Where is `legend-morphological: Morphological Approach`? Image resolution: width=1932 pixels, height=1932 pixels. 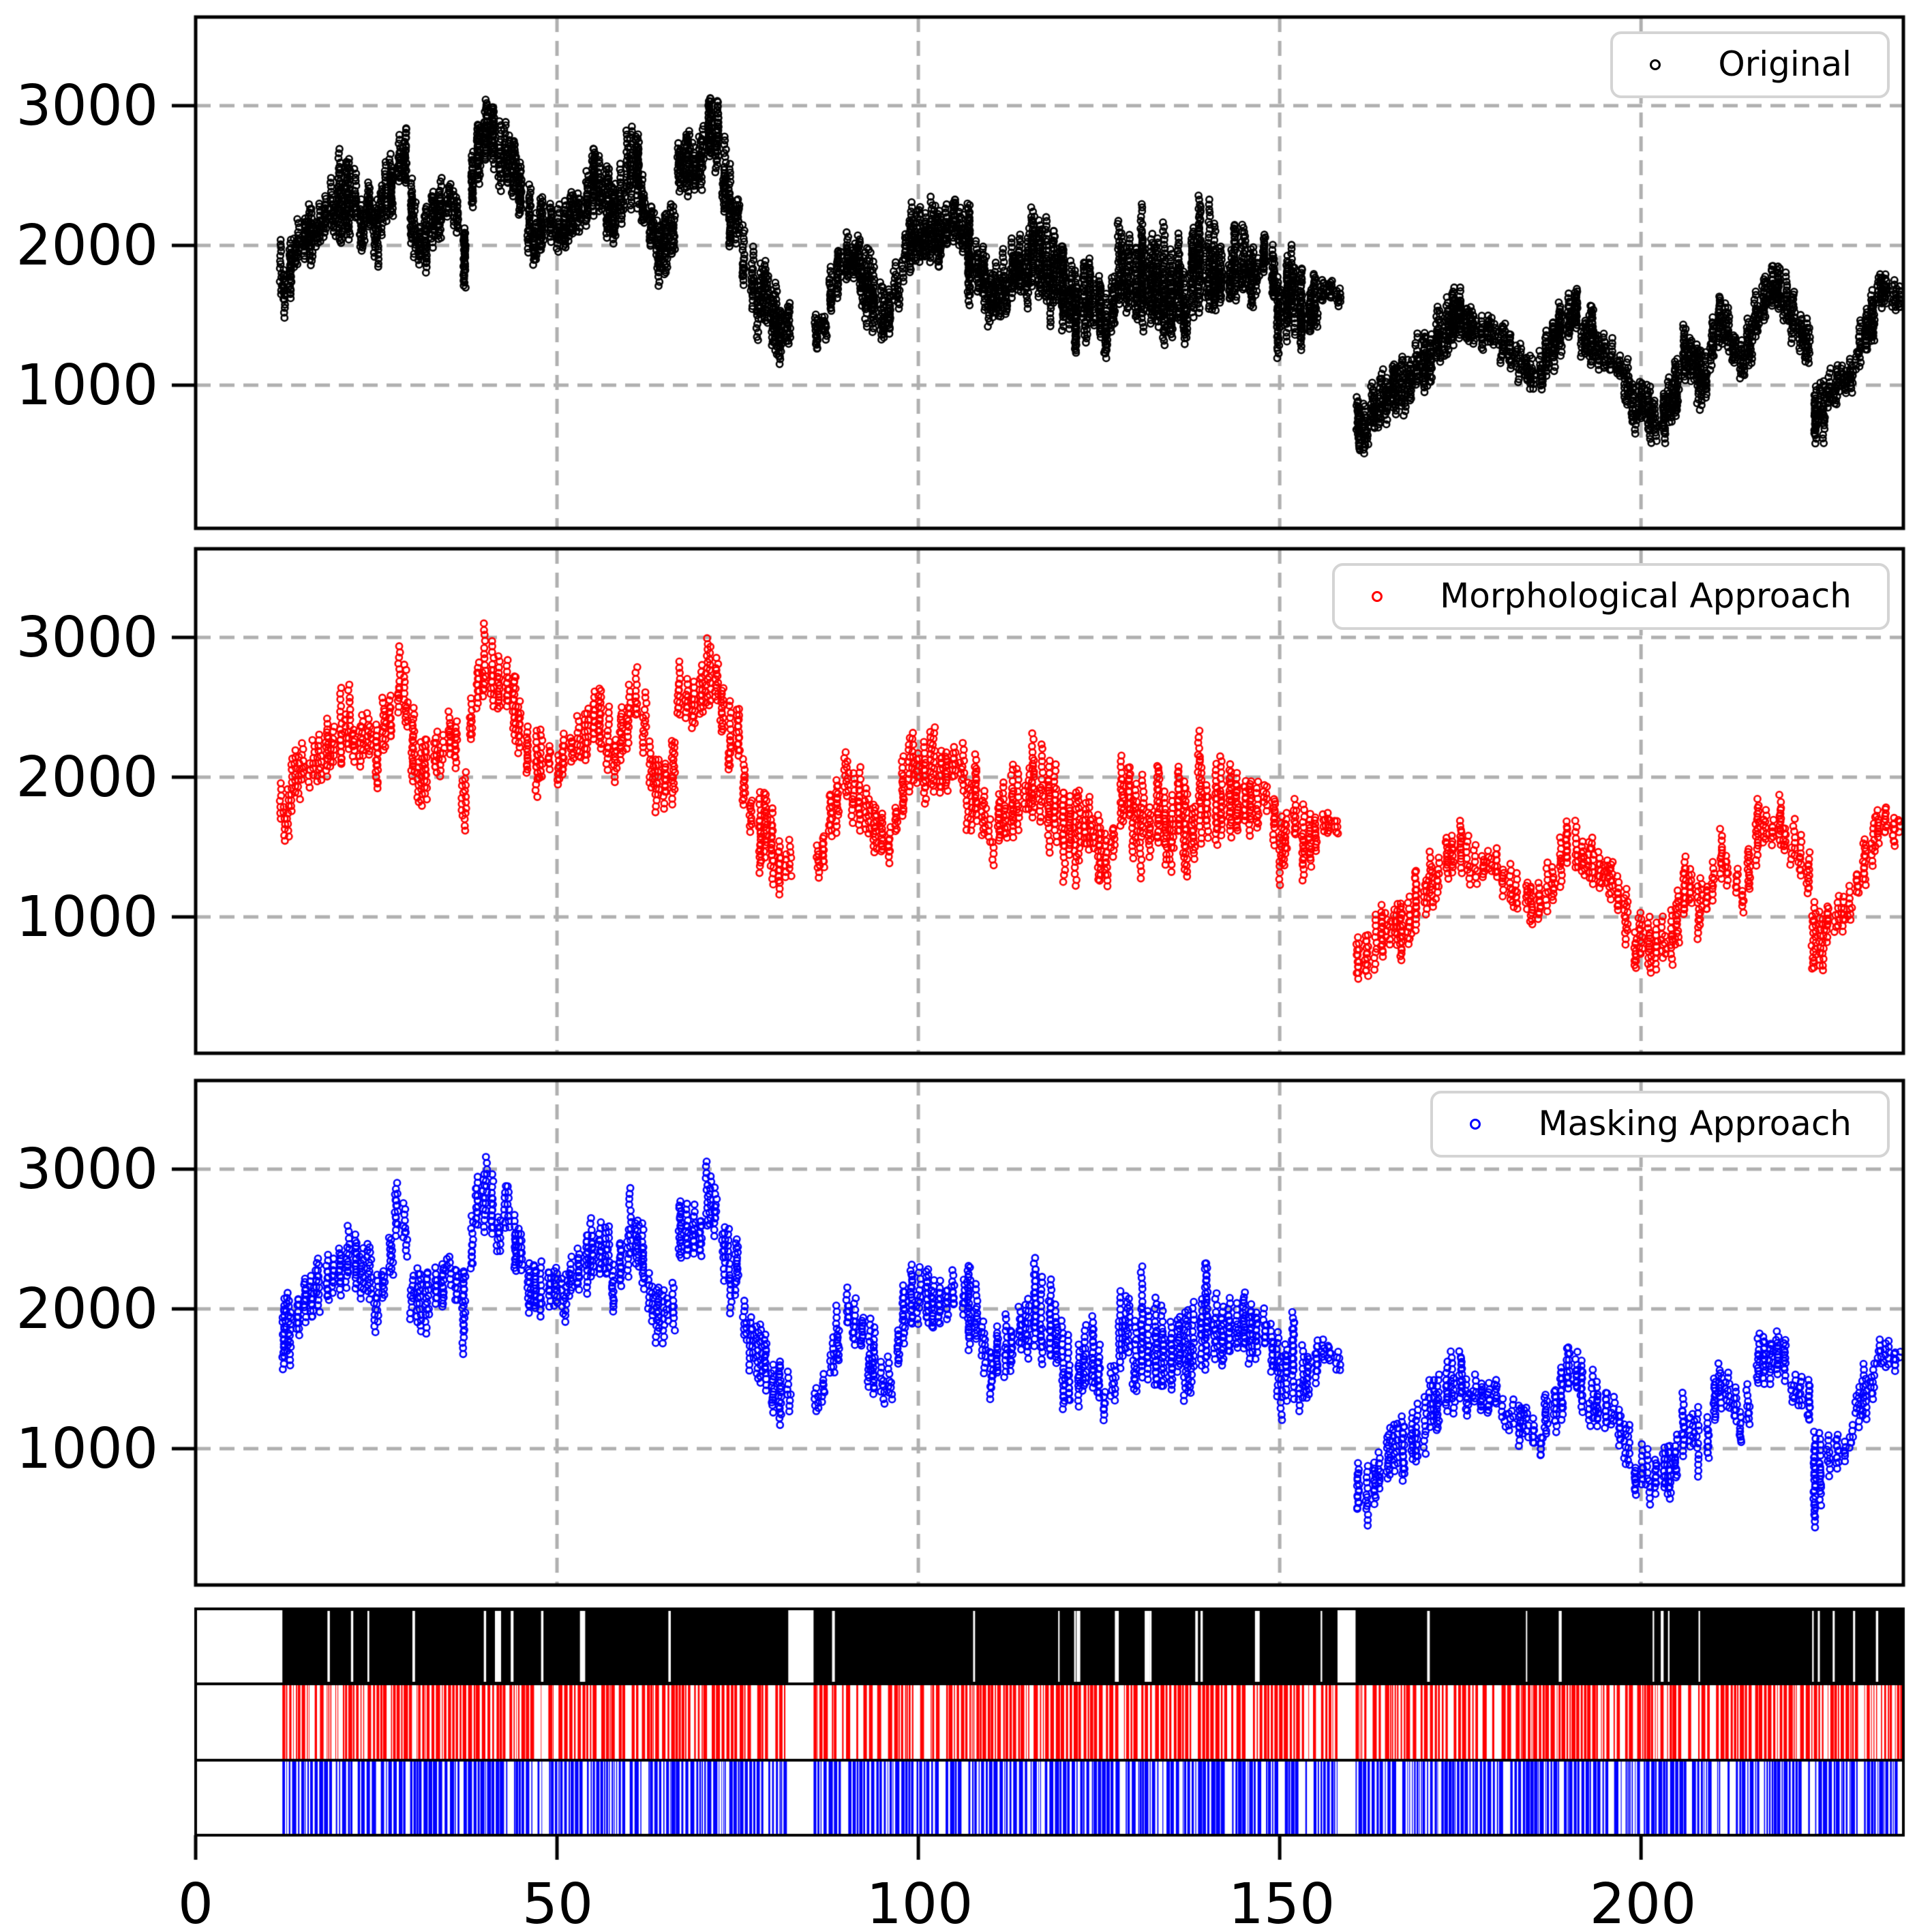
legend-morphological: Morphological Approach is located at coordinates (1611, 596).